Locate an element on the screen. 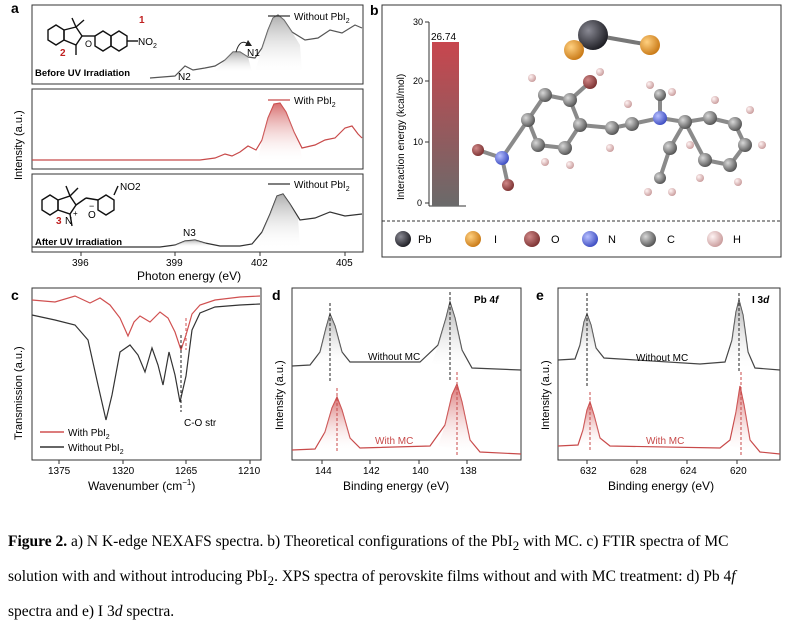  title-d: Pb 4f is located at coordinates (487, 300).